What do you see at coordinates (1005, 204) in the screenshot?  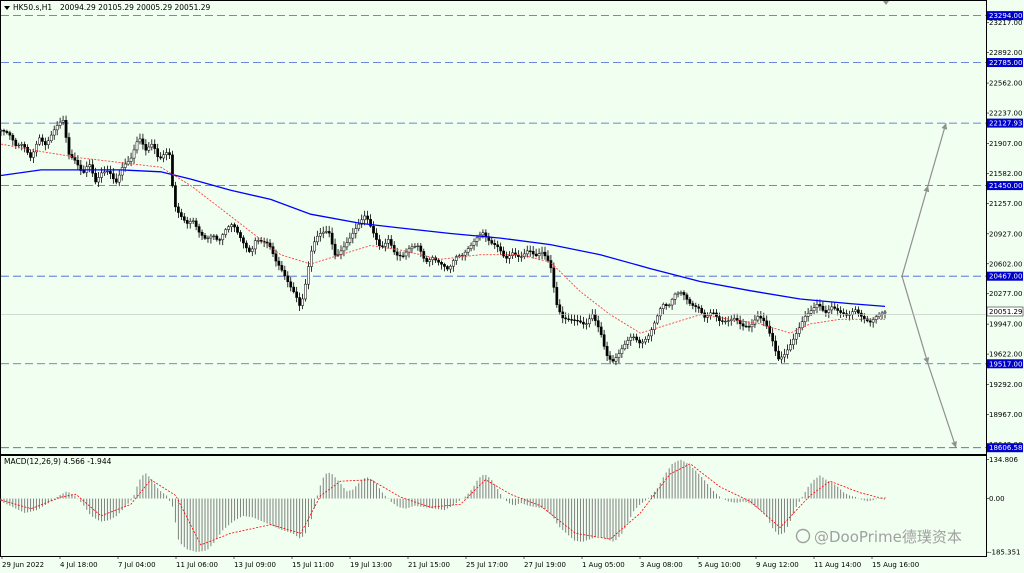 I see `price-tick-label: 21257.00` at bounding box center [1005, 204].